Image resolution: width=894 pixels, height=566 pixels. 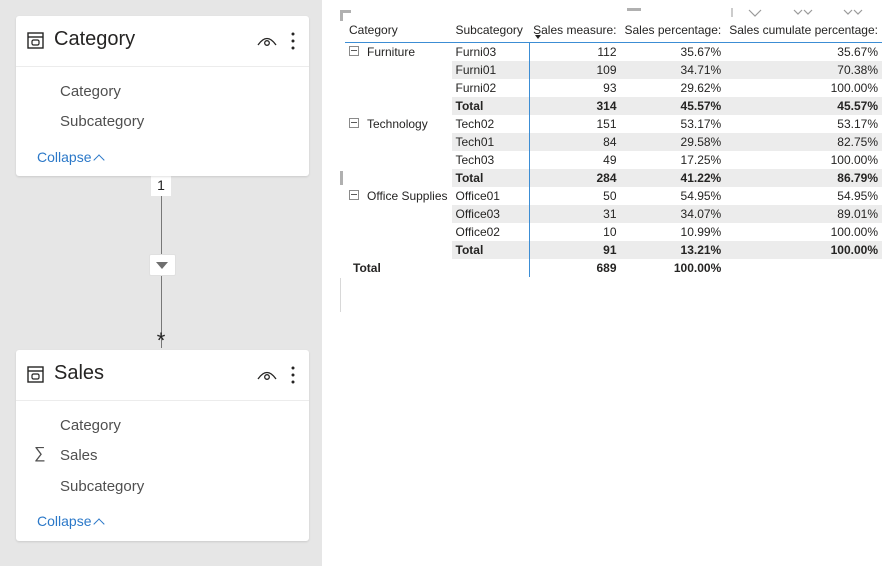 I want to click on cell-subcategory: Tech02, so click(x=490, y=124).